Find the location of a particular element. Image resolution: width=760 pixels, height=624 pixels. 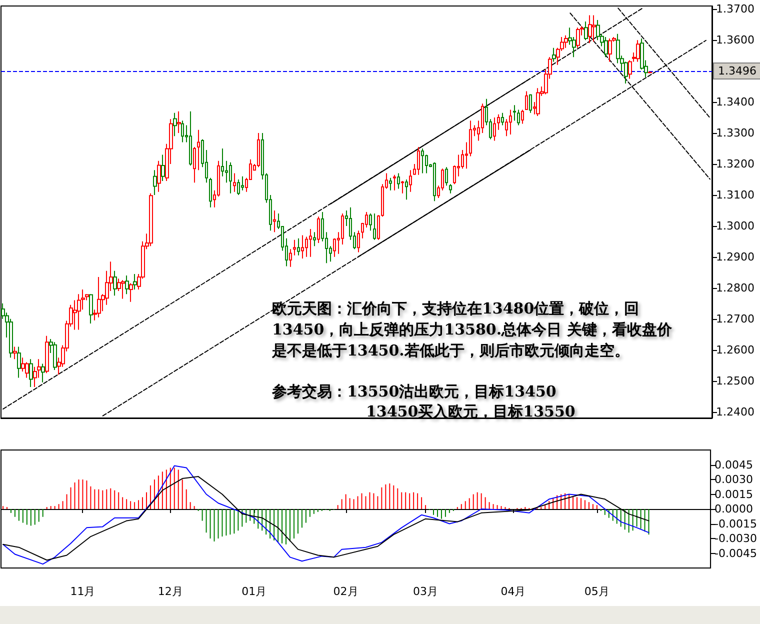

annotation: 参考交易：13550沽出欧元，目标13450 is located at coordinates (413, 391).